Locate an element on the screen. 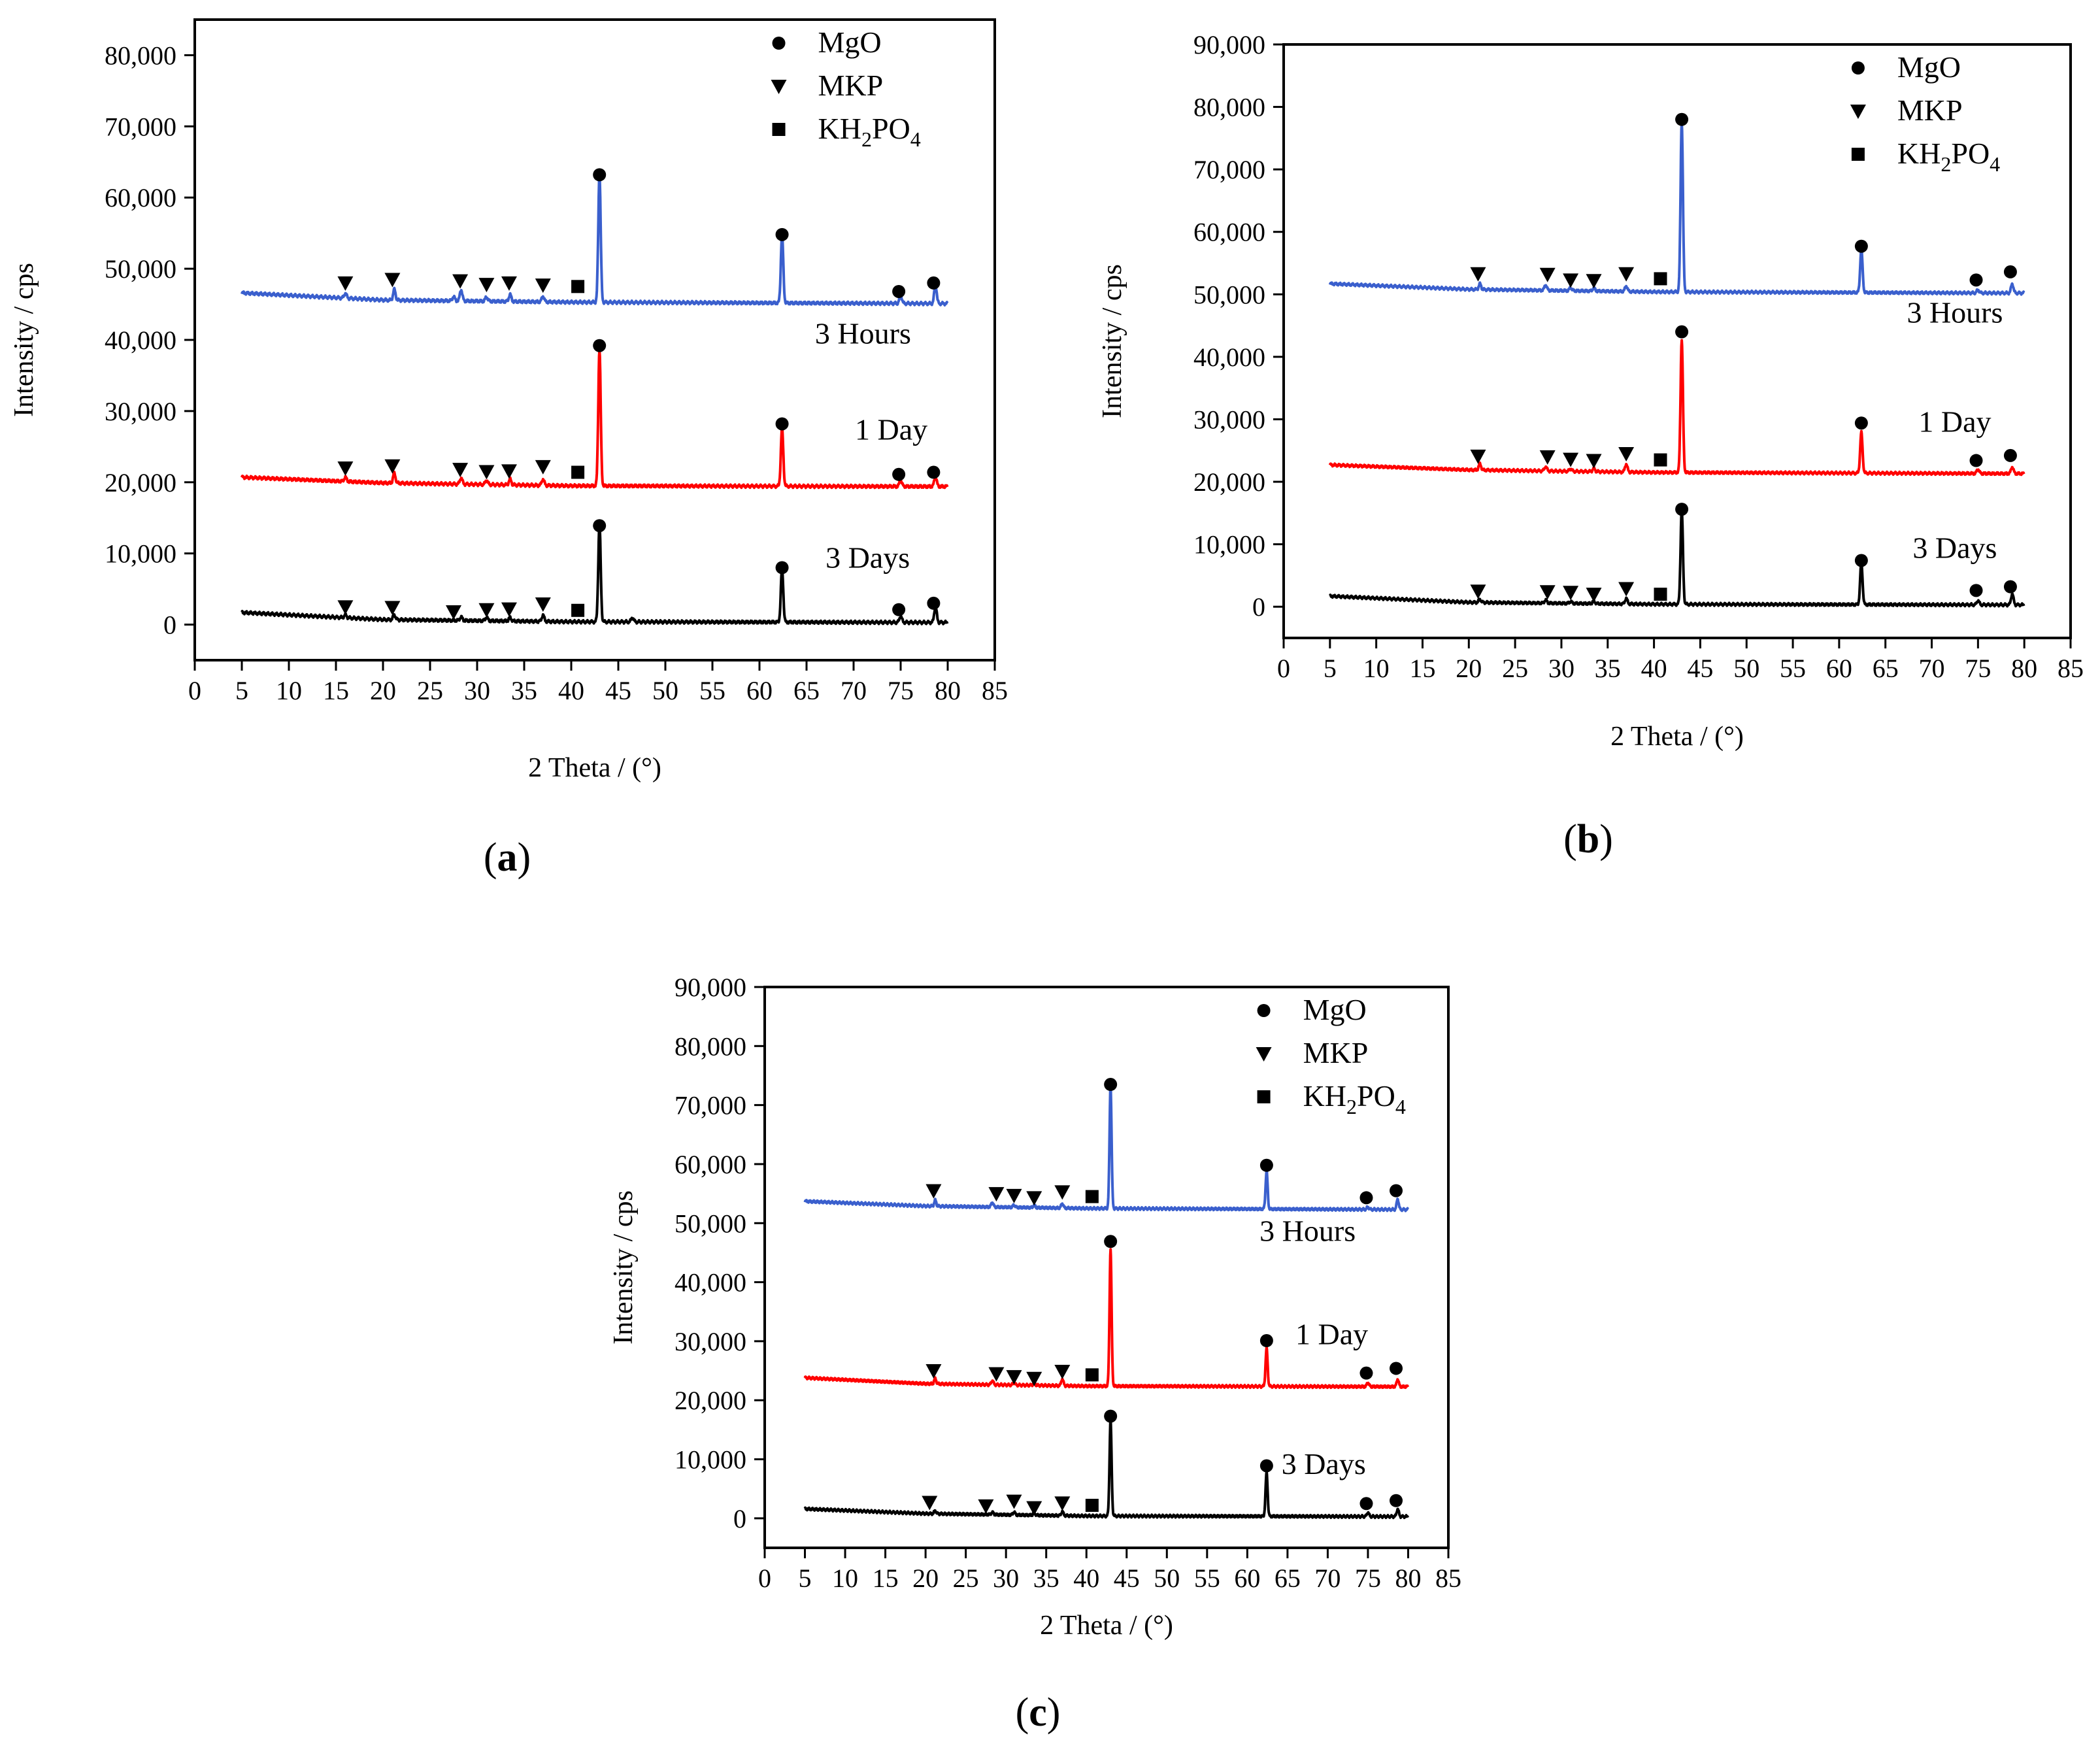  x-tick-label: 20 is located at coordinates (1469, 668).